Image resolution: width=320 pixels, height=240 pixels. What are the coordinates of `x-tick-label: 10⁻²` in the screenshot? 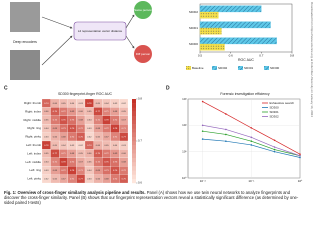 It's located at (203, 181).